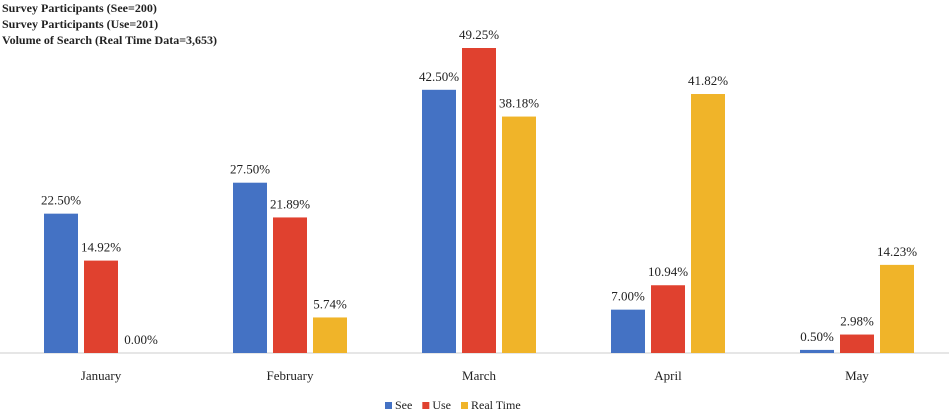 The height and width of the screenshot is (418, 949). I want to click on x-tick-label: April, so click(668, 375).